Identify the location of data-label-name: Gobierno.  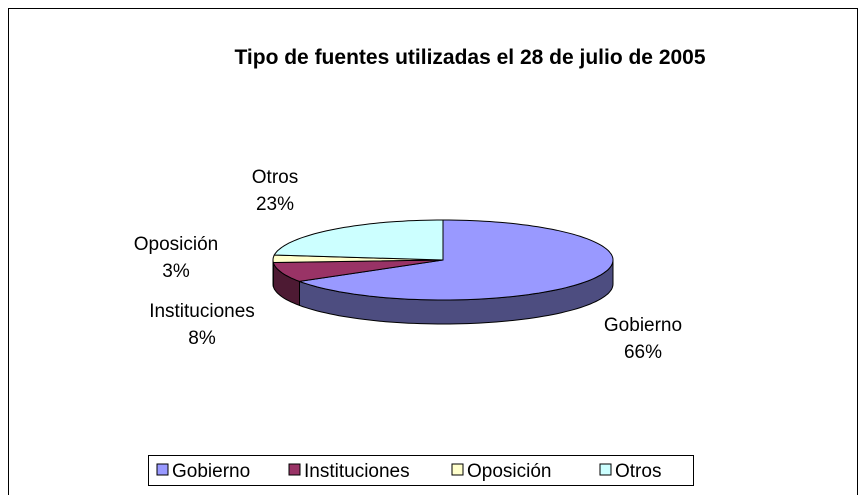
(643, 325).